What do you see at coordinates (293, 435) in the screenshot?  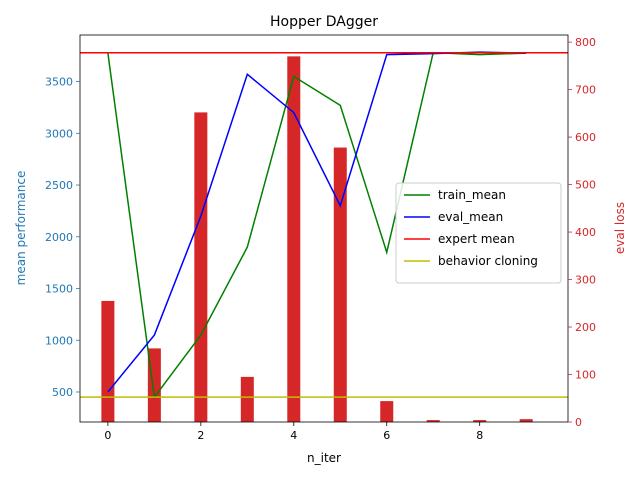 I see `x-tick-label: 4` at bounding box center [293, 435].